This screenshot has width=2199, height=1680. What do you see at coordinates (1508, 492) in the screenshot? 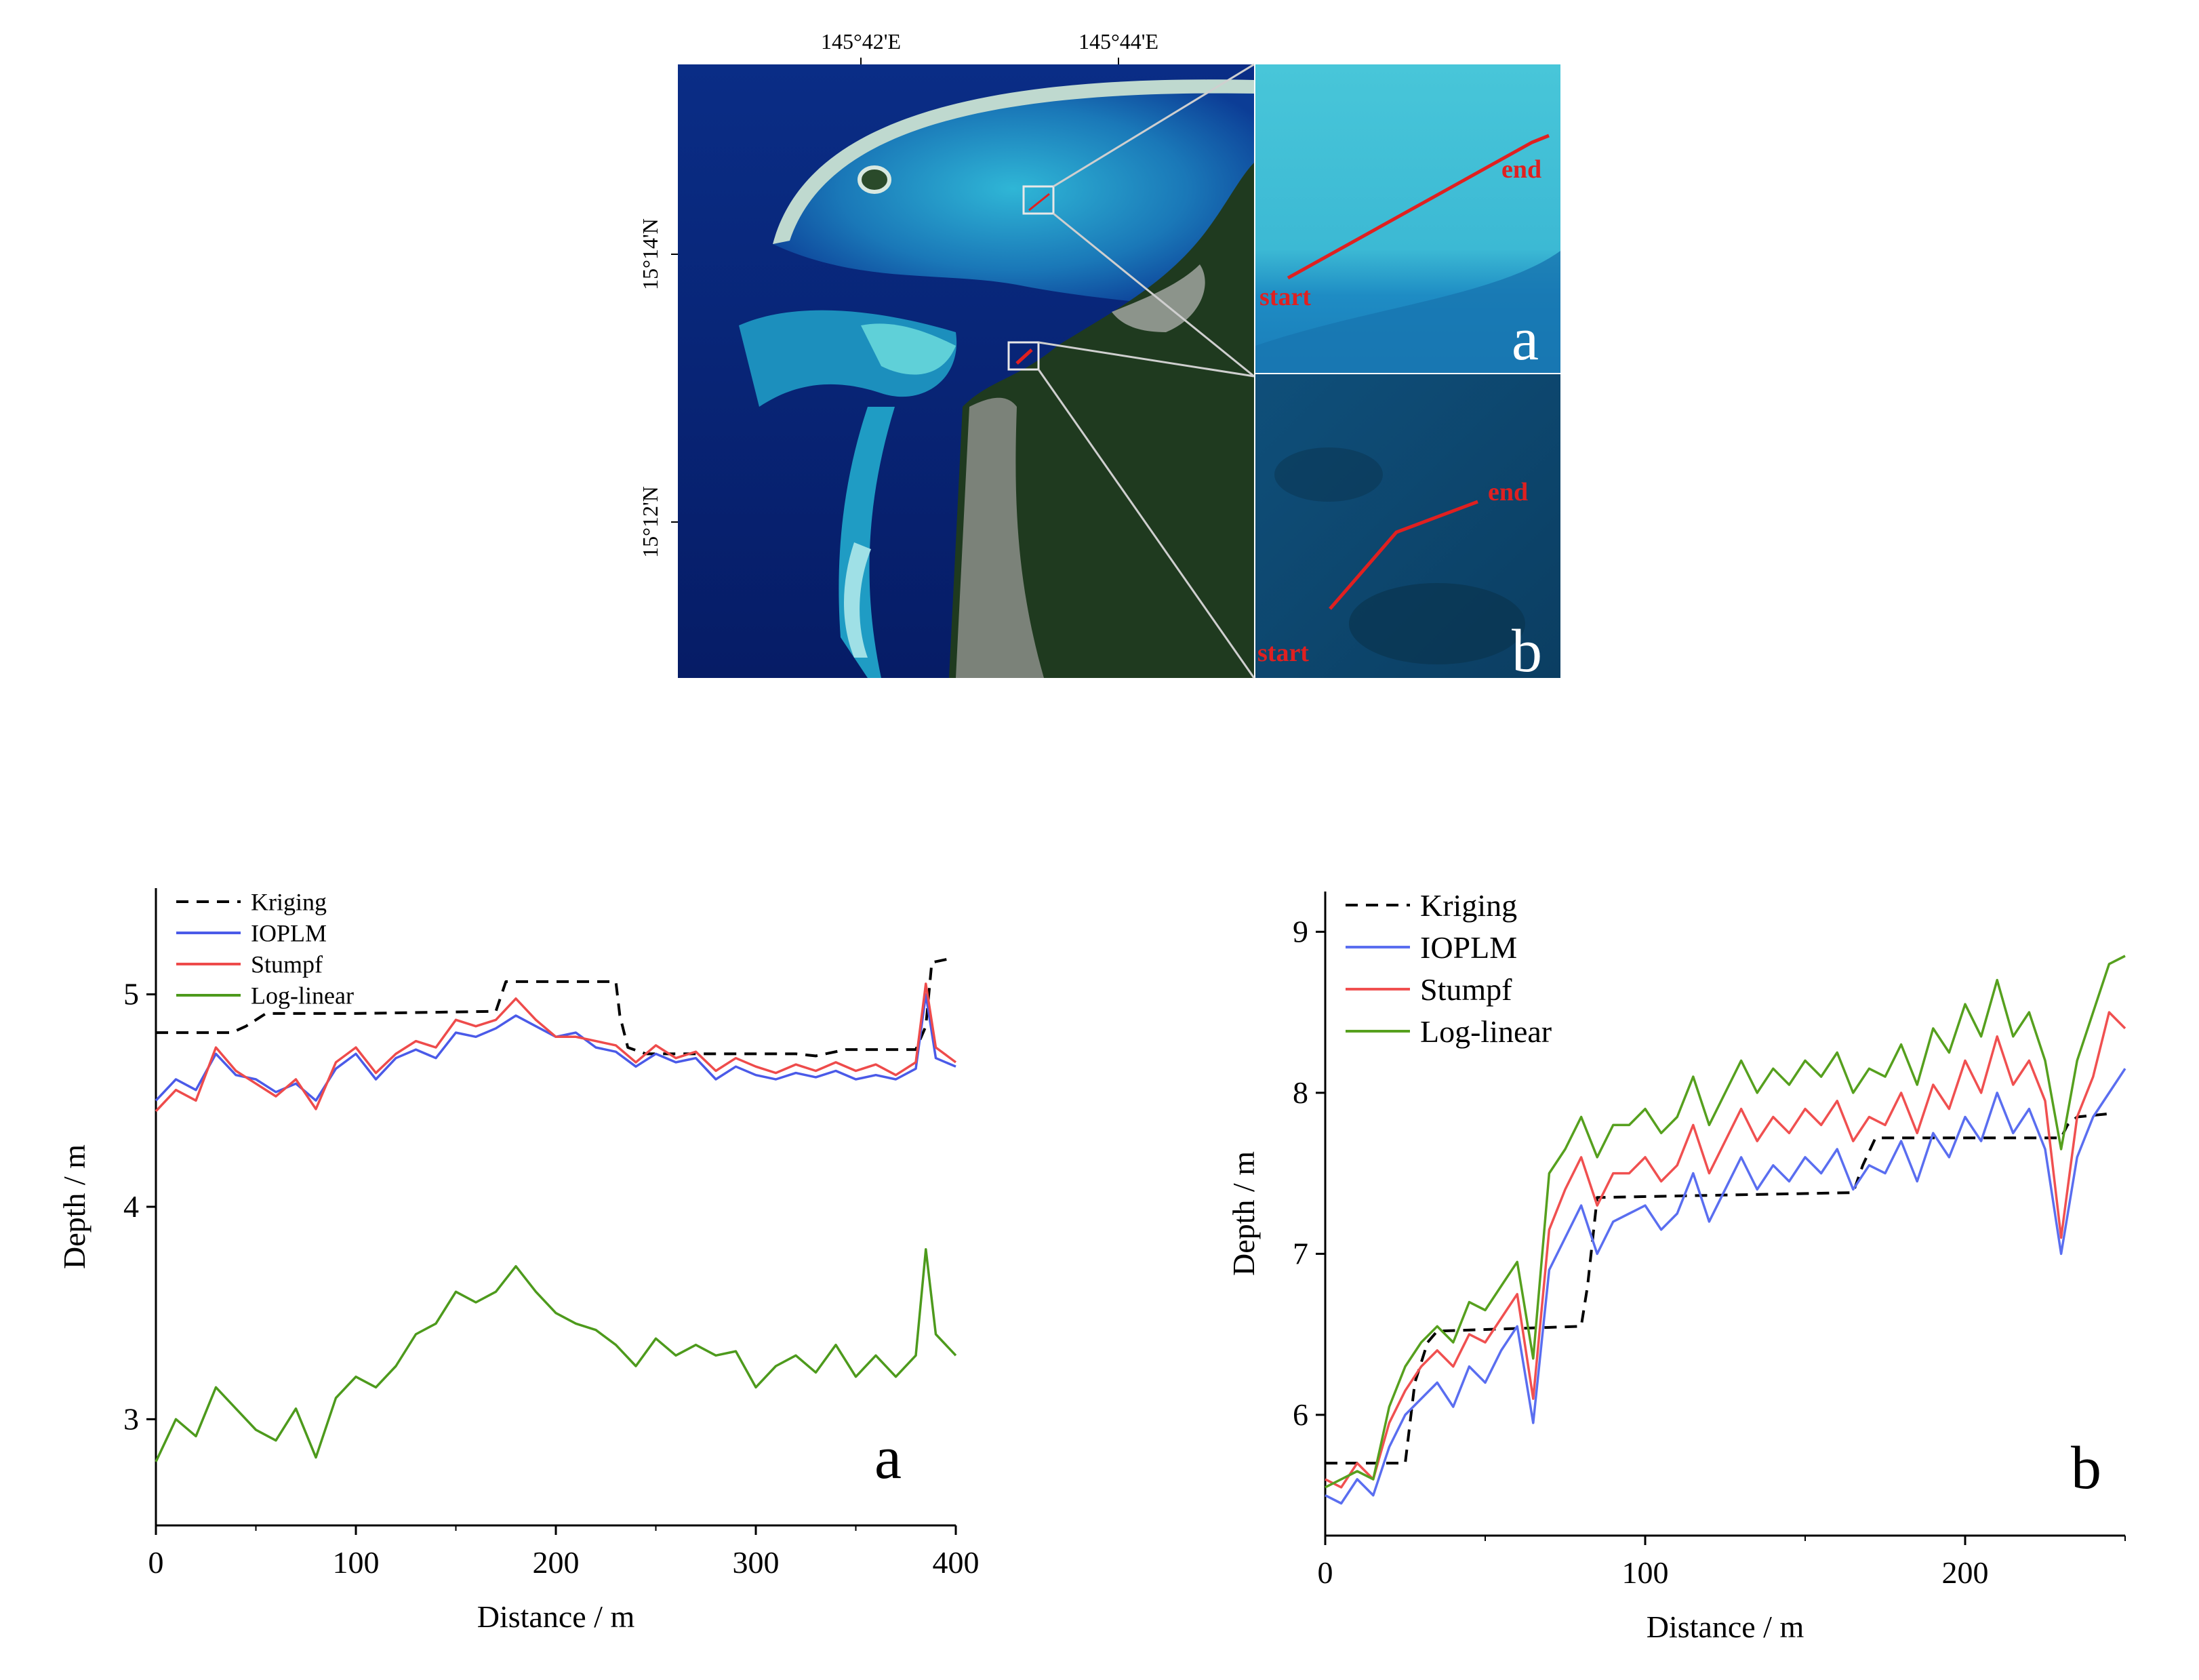
I see `inset-b-end-label: end` at bounding box center [1508, 492].